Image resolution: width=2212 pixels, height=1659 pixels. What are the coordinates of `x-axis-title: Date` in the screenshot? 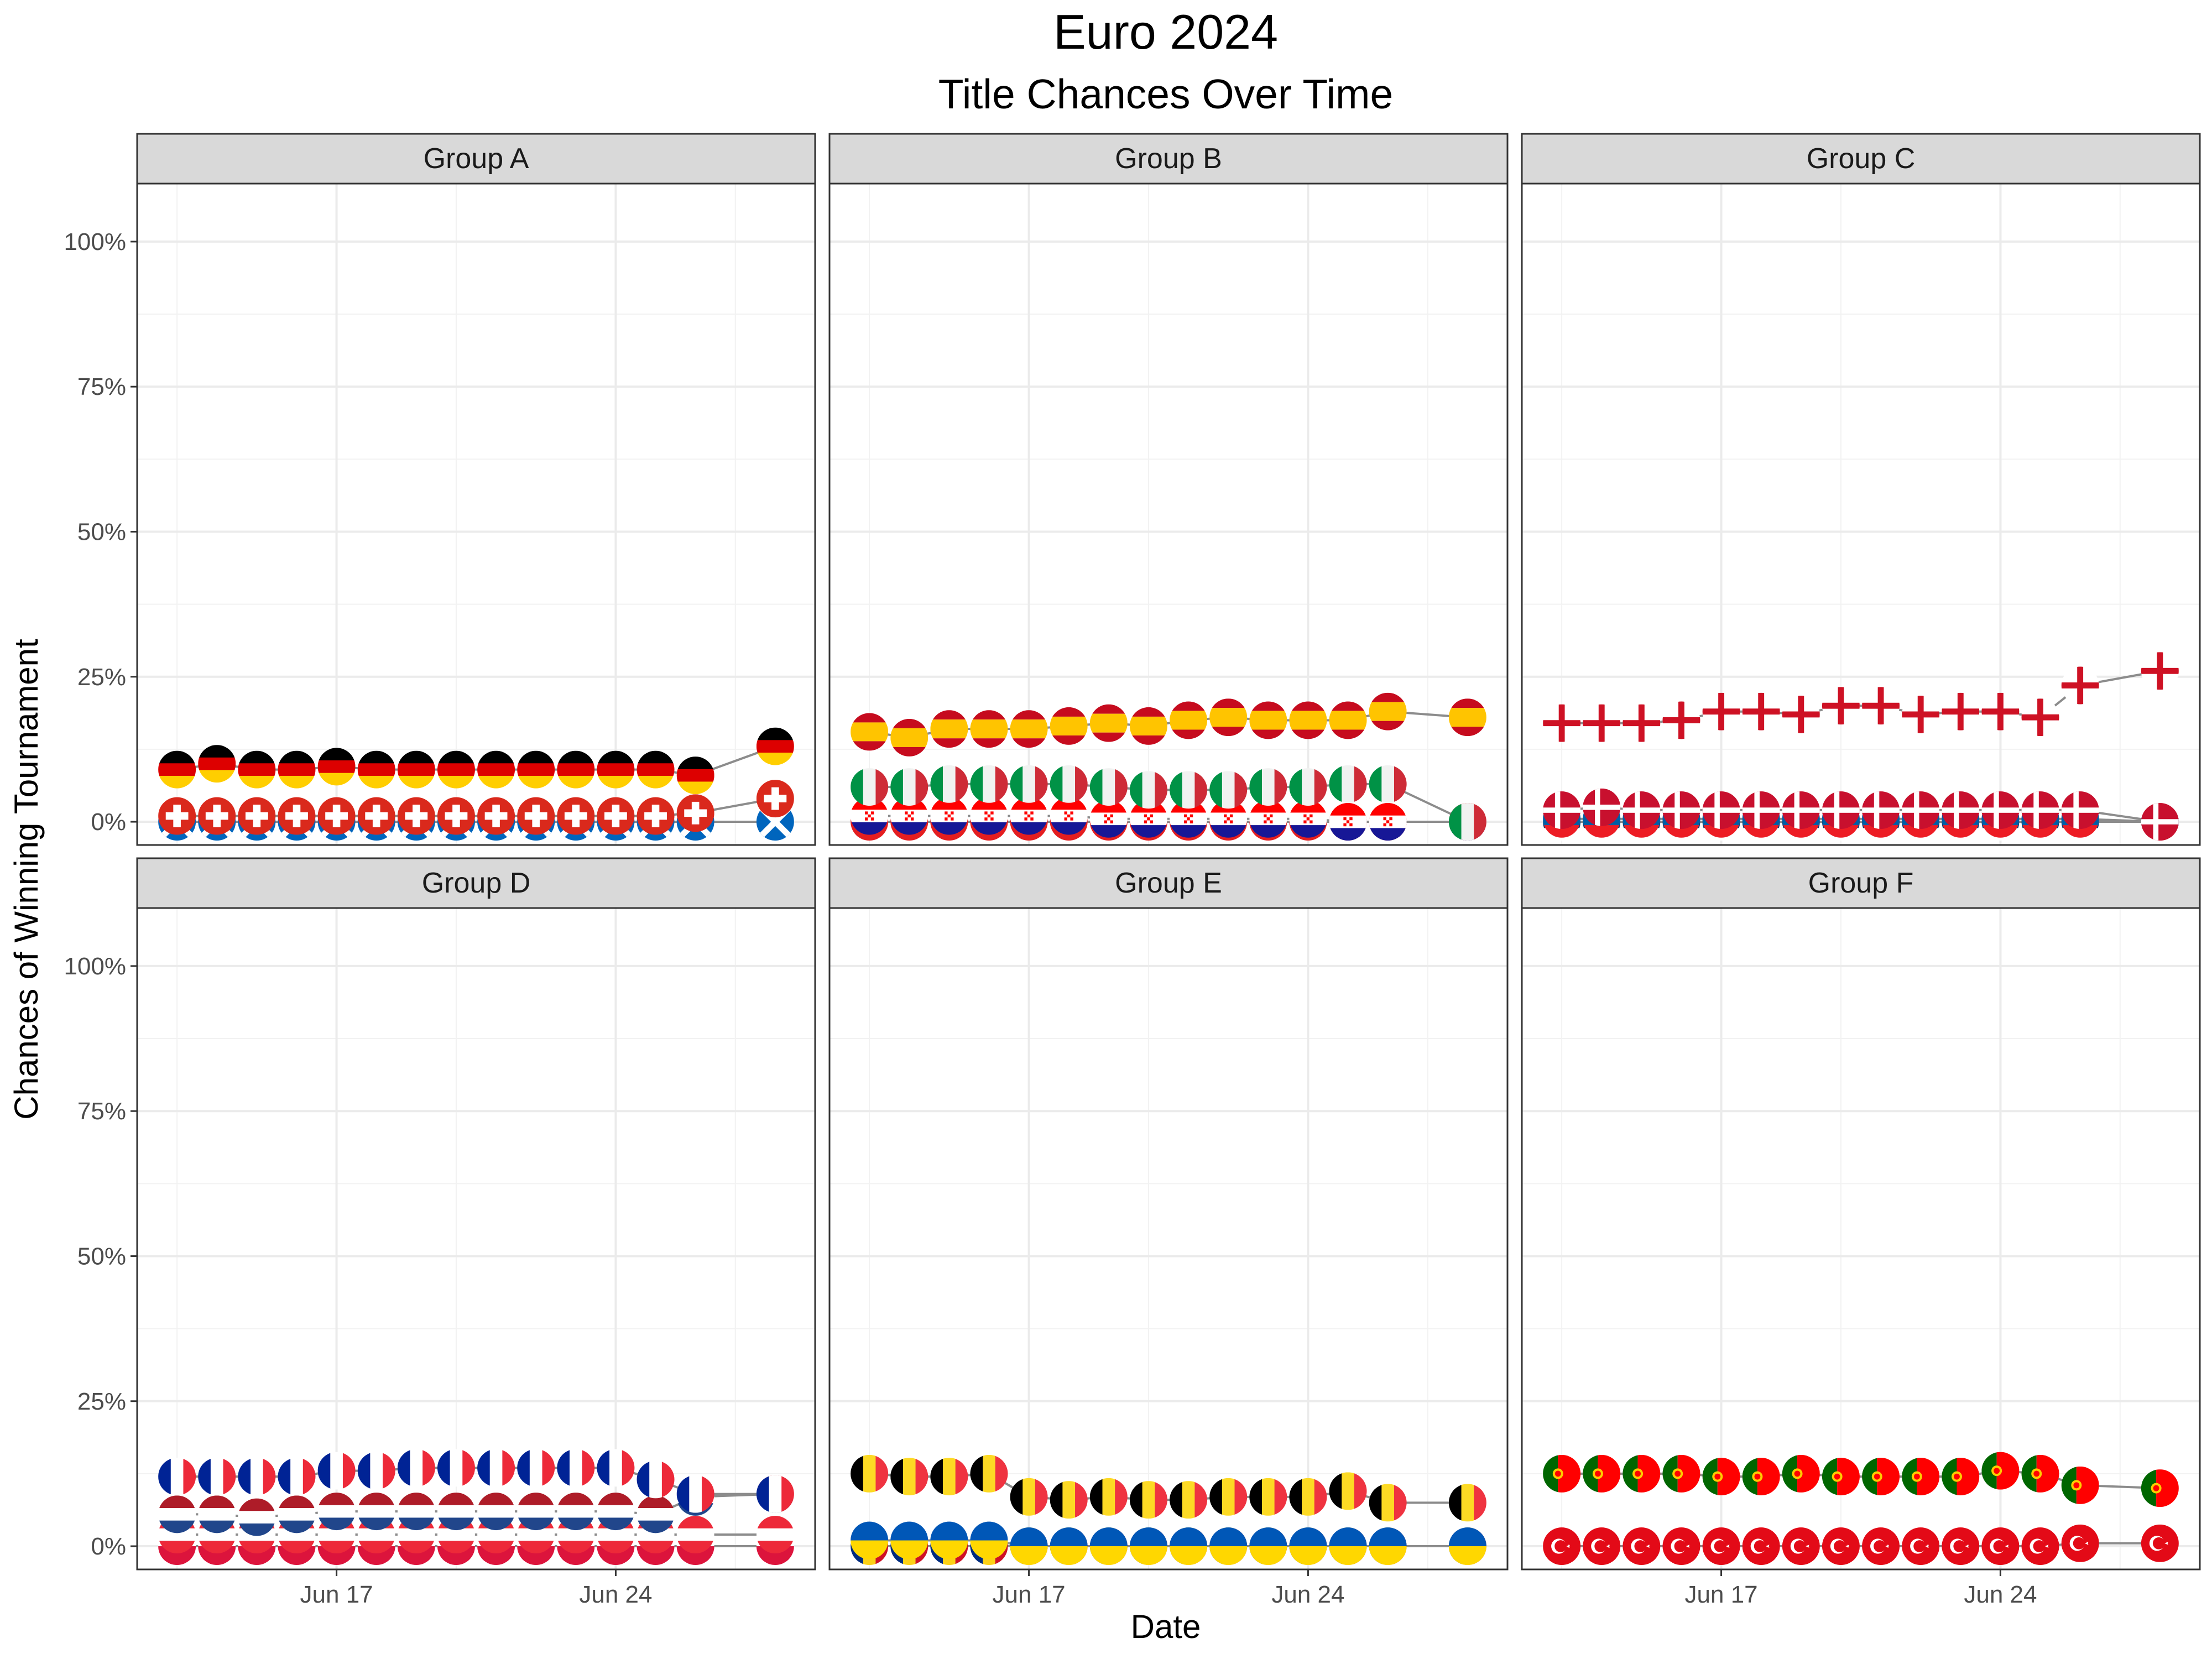 It's located at (1166, 1627).